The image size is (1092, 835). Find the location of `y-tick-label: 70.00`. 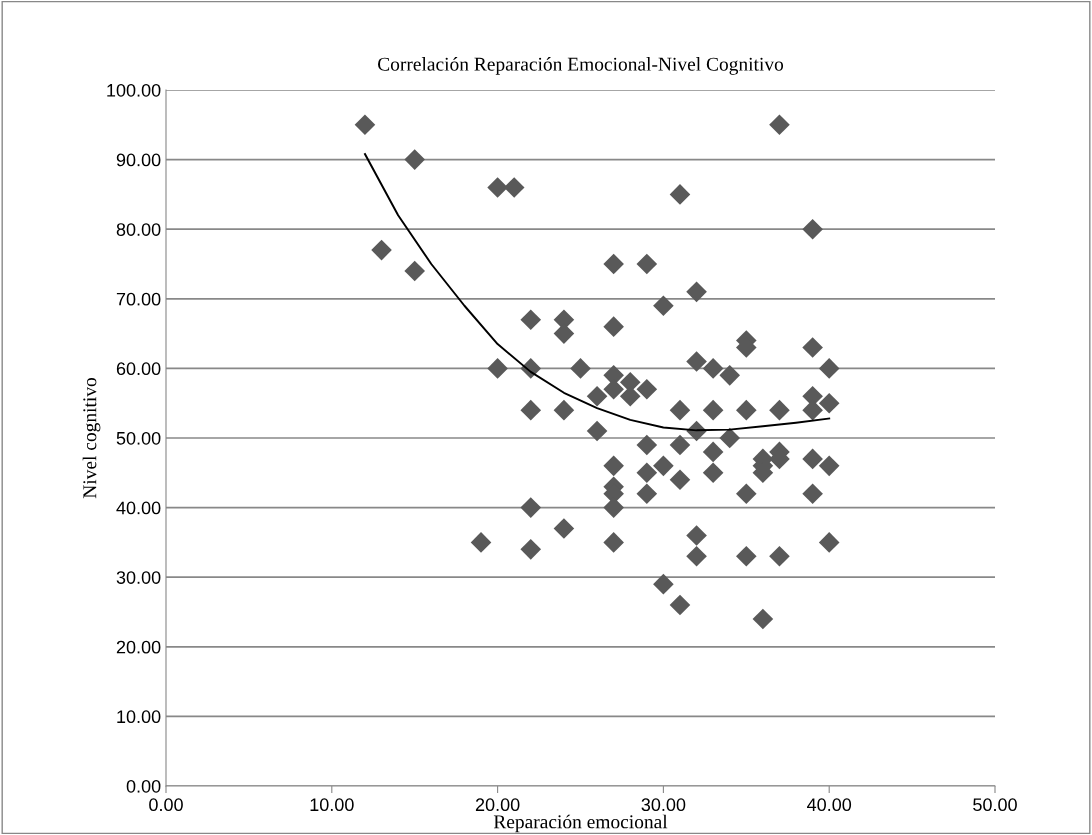

y-tick-label: 70.00 is located at coordinates (138, 299).